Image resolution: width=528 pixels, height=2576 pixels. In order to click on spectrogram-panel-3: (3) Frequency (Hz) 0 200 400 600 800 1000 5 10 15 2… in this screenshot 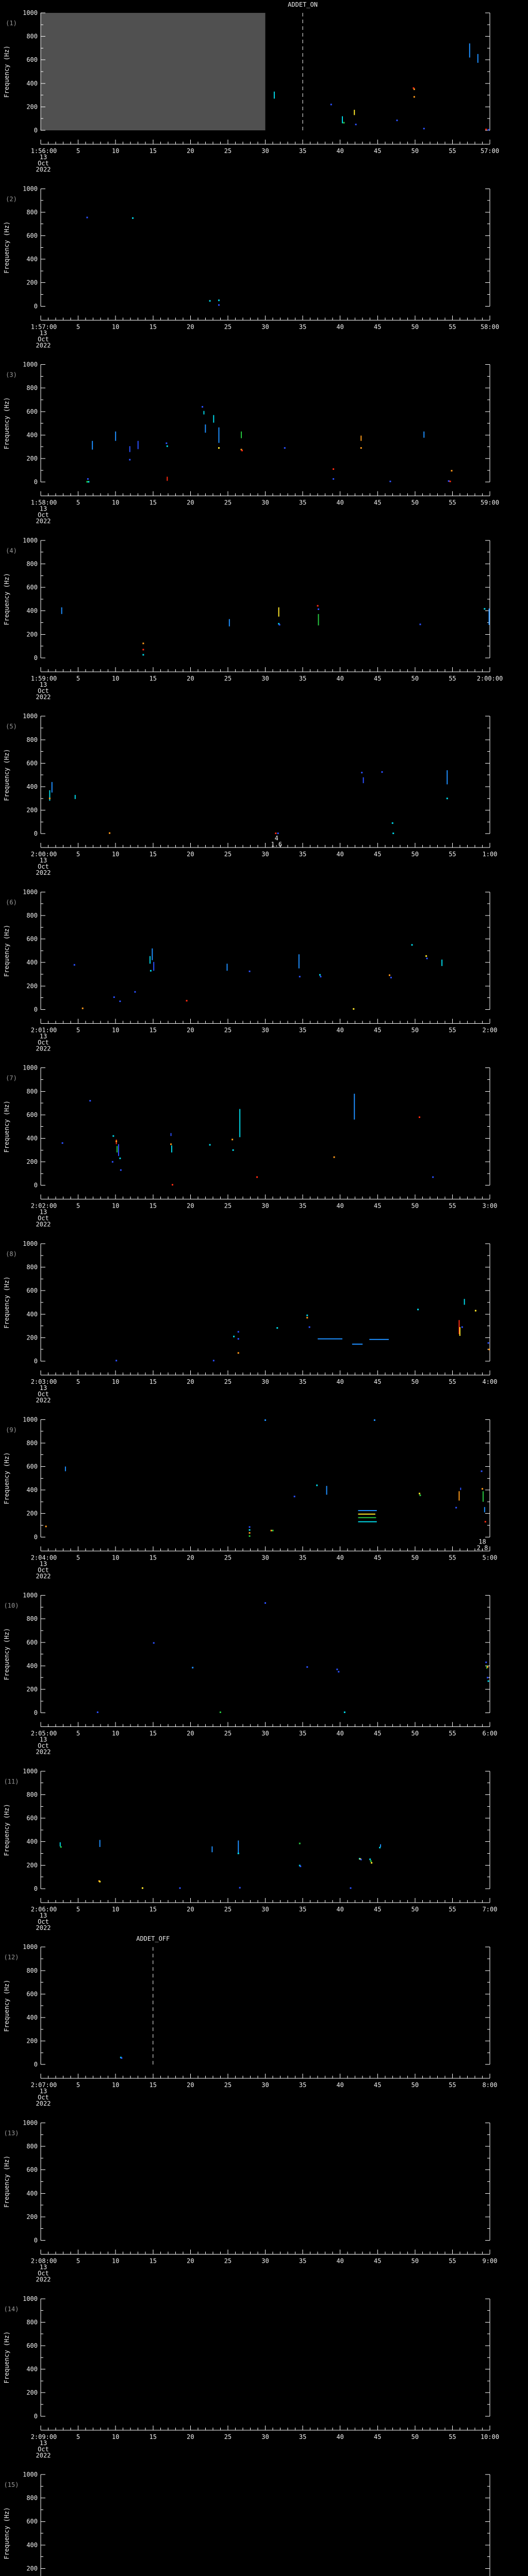, I will do `click(251, 443)`.